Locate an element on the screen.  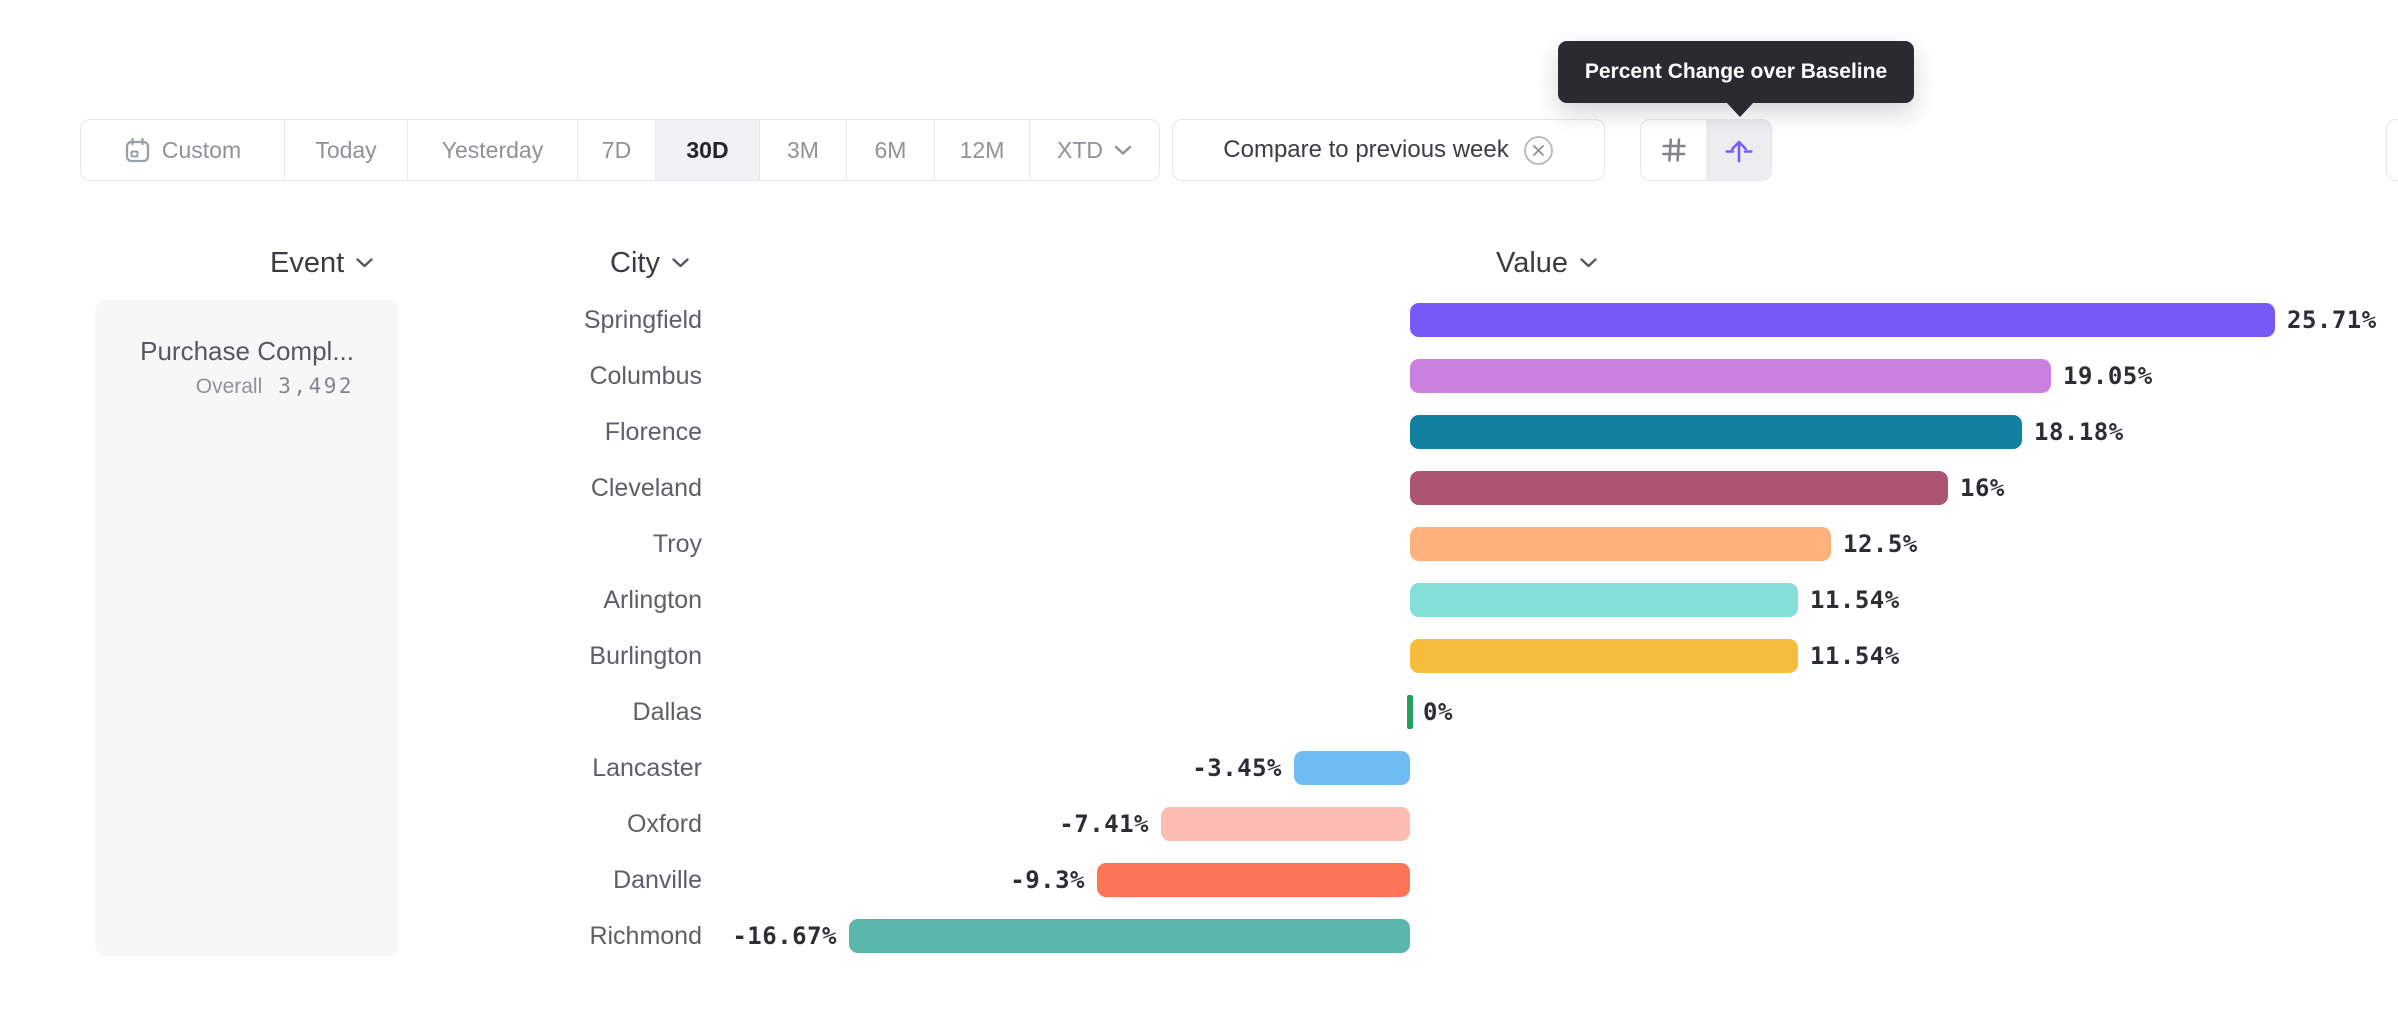
date-range-6m: 6M is located at coordinates (890, 150).